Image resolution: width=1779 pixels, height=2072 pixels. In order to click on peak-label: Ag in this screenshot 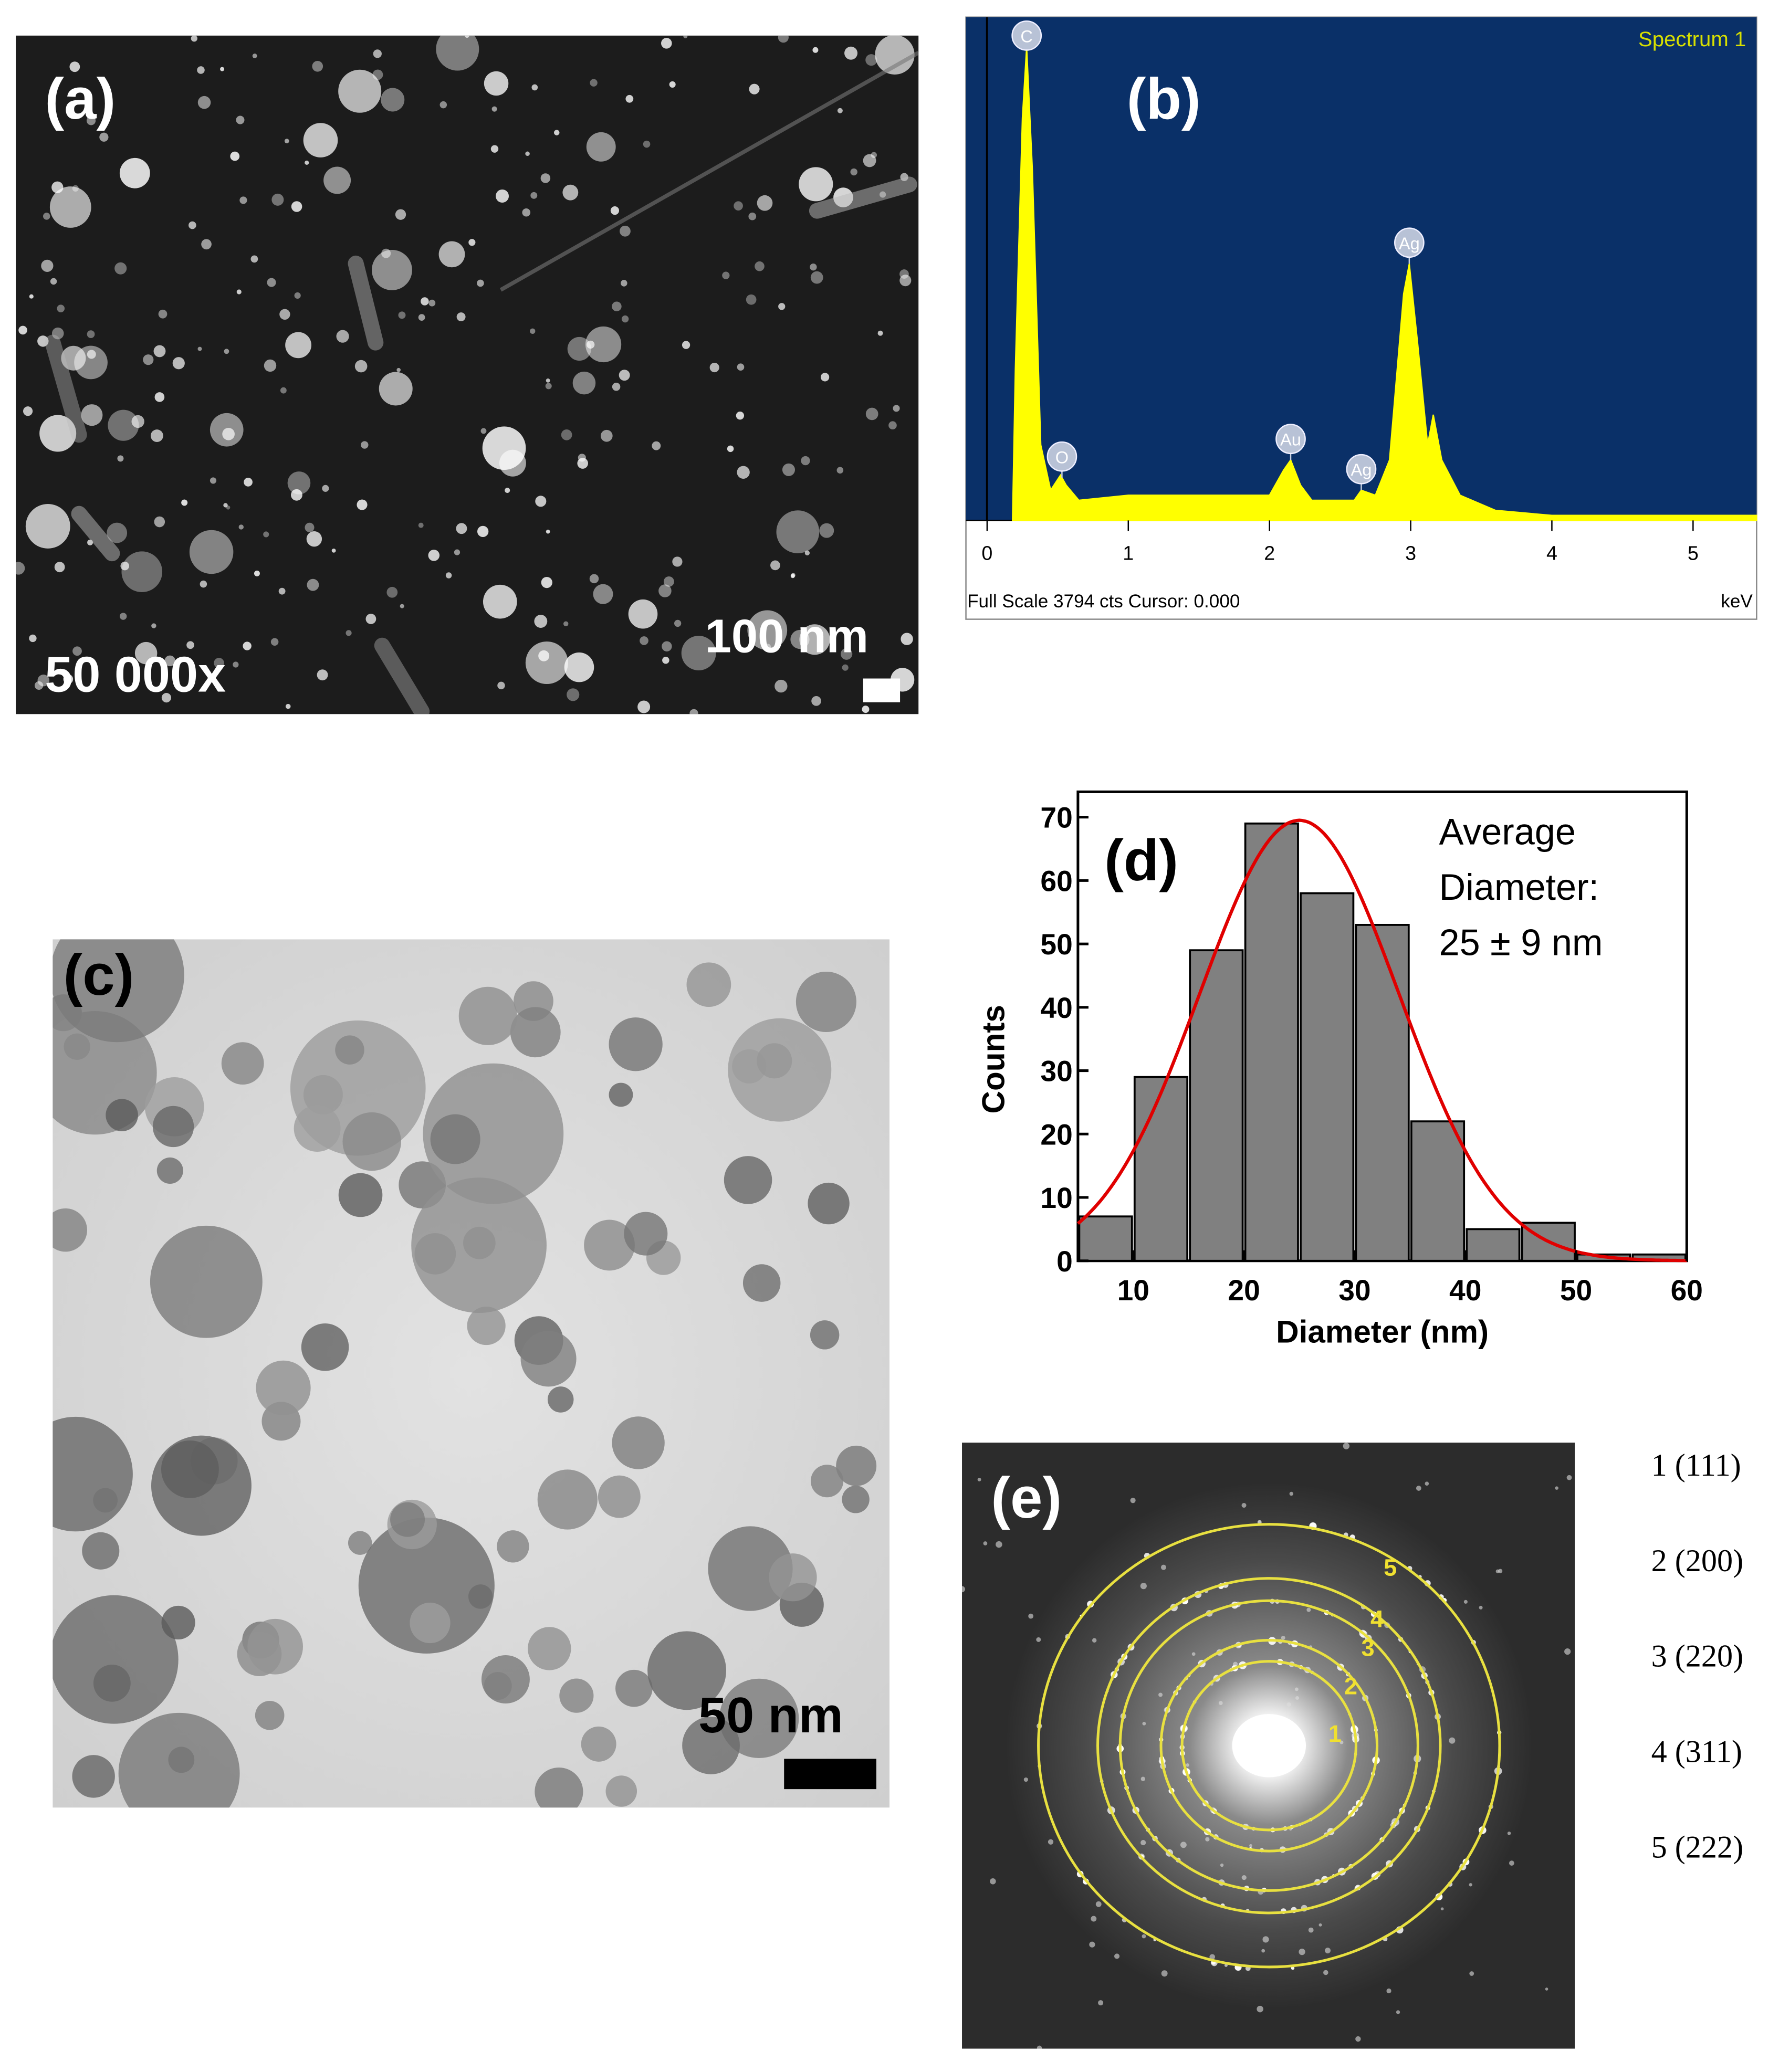, I will do `click(1361, 469)`.